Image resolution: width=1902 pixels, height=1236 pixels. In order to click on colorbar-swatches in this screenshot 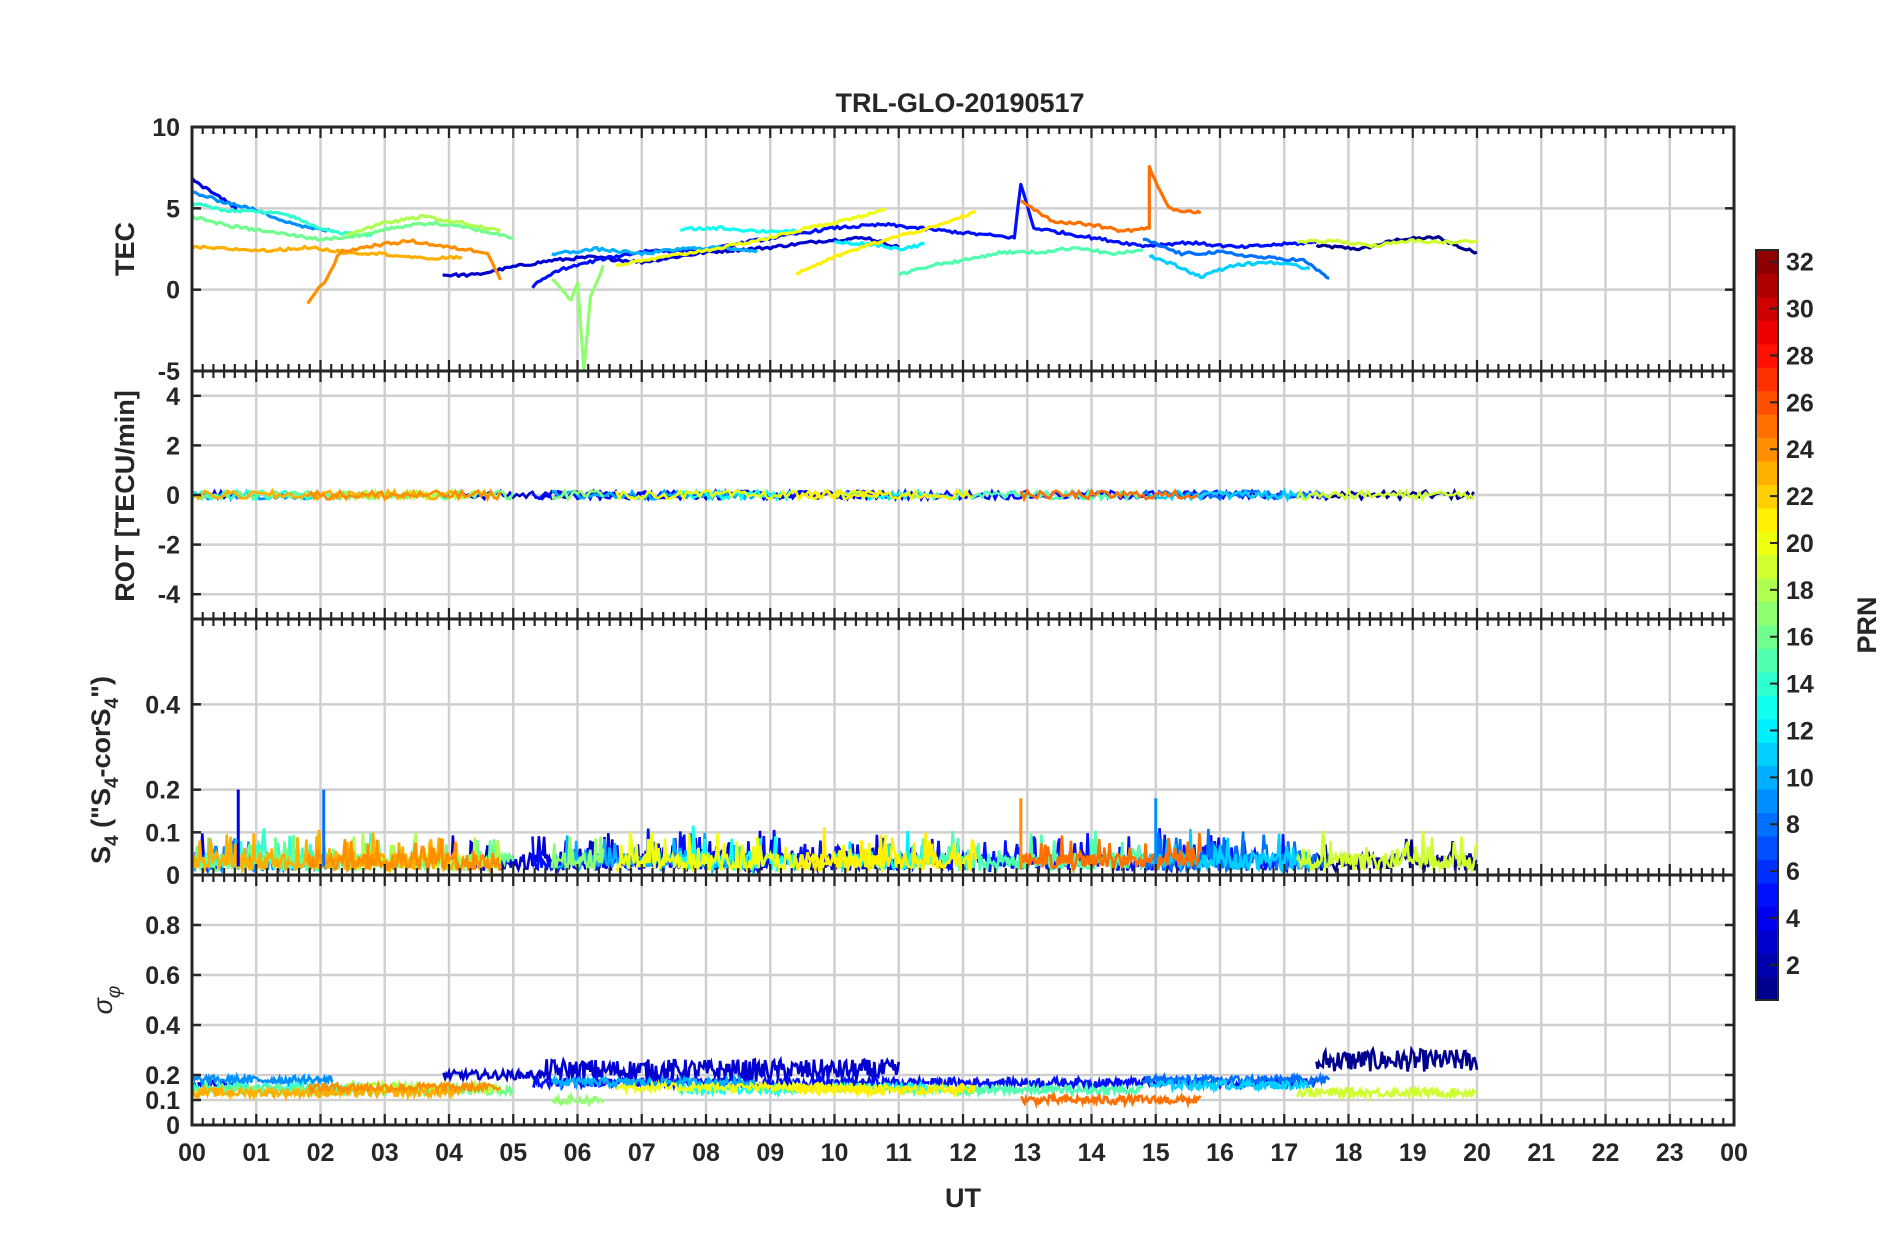, I will do `click(1767, 625)`.